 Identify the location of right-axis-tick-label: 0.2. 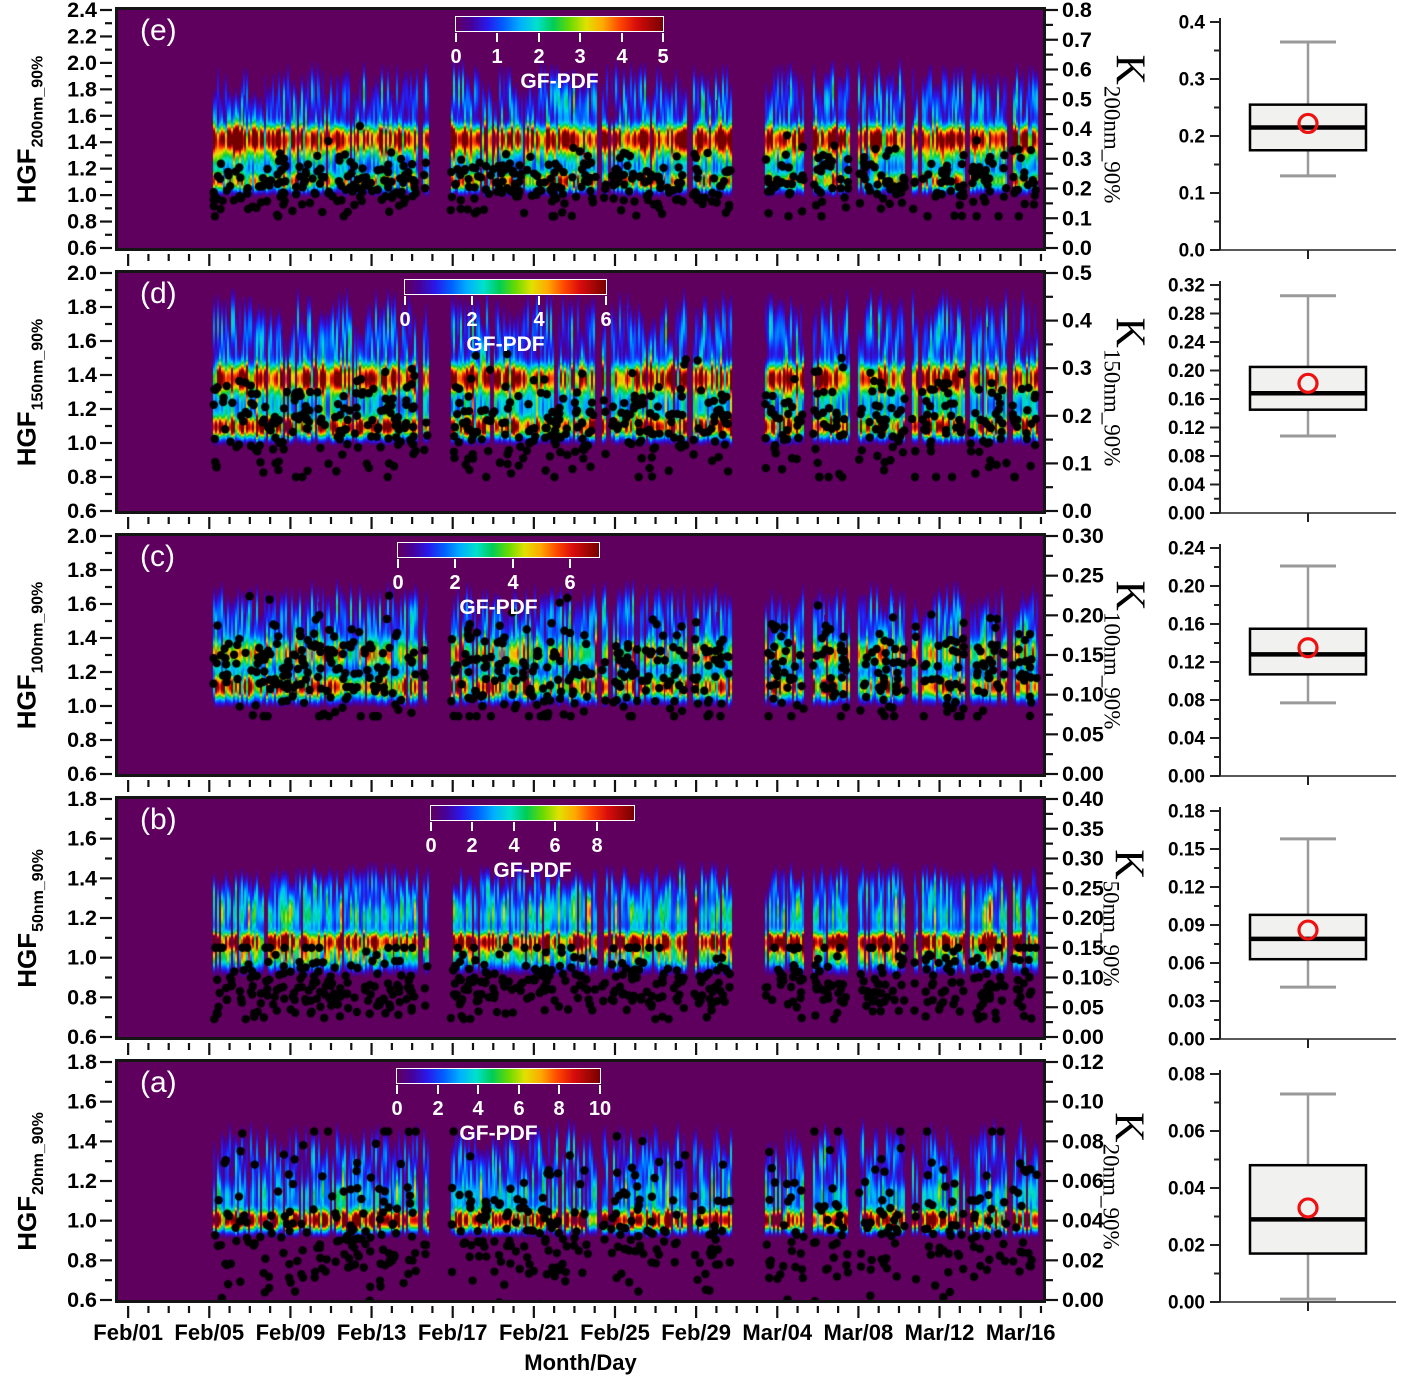
(1077, 416).